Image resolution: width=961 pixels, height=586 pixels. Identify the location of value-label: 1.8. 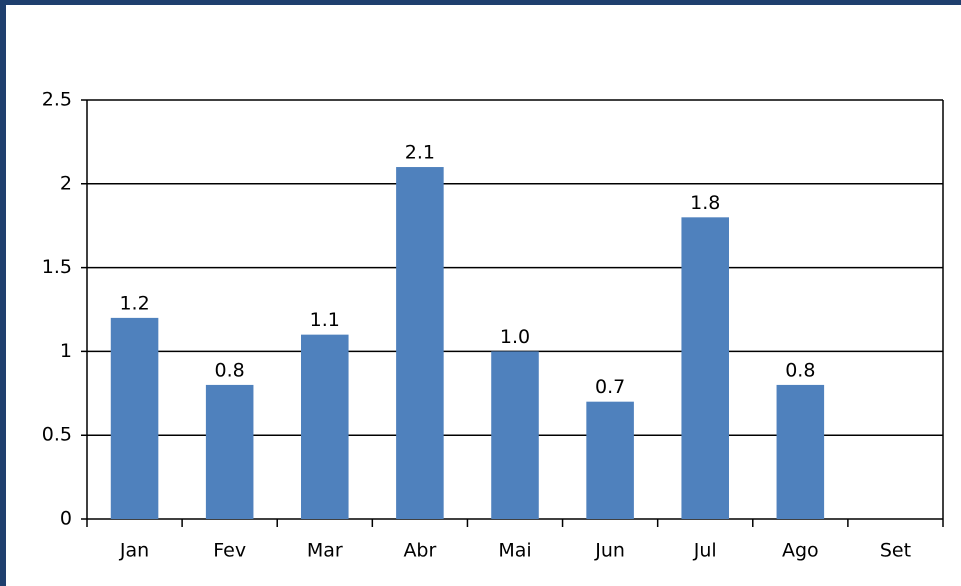
(705, 203).